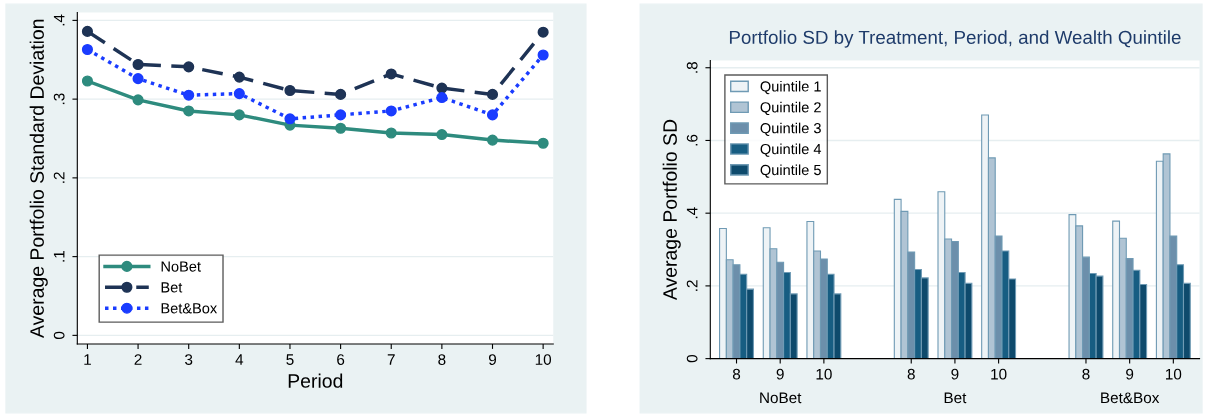 The width and height of the screenshot is (1208, 417). I want to click on y-axis-title: Average Portfolio Standard Deviation, so click(38, 179).